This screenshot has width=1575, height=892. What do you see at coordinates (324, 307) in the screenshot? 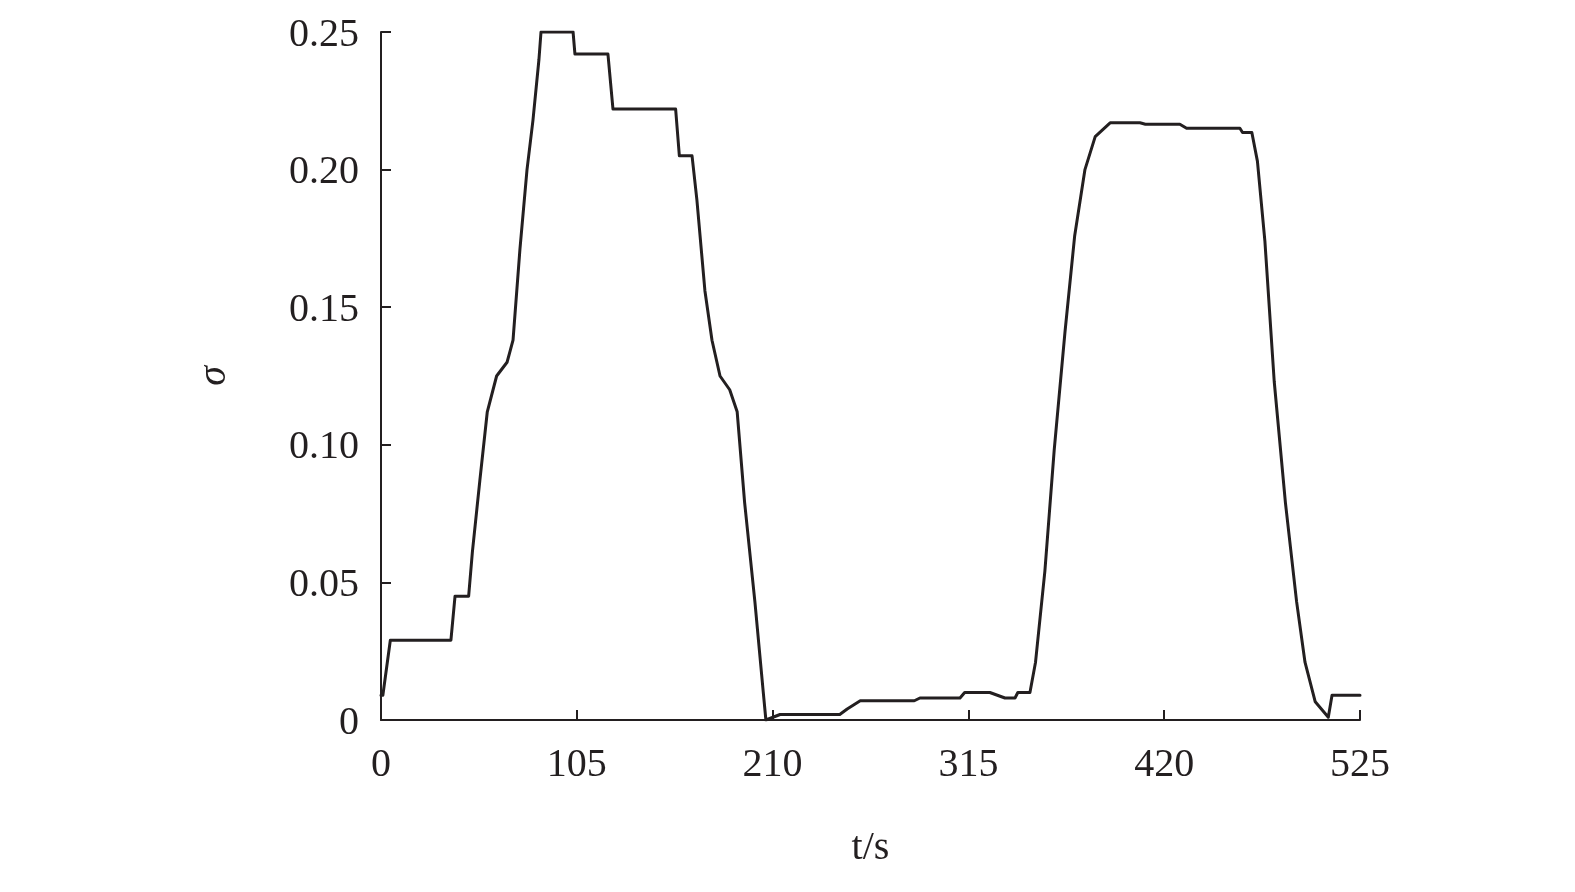
I see `y-tick-label: 0.15` at bounding box center [324, 307].